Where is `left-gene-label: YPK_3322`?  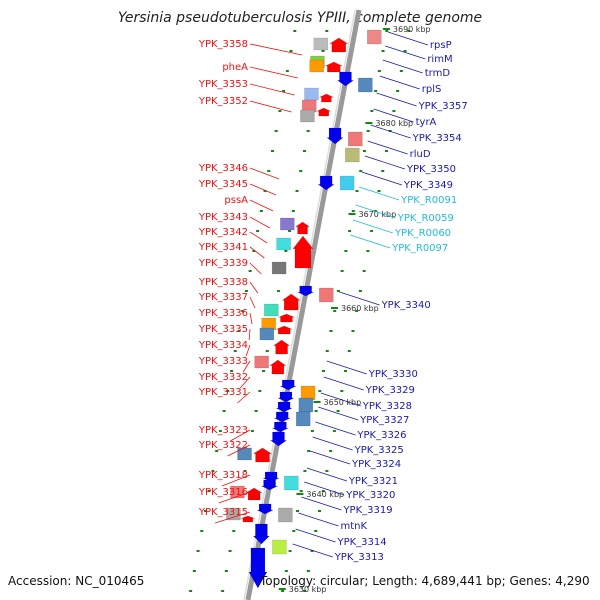
left-gene-label: YPK_3322 is located at coordinates (223, 445).